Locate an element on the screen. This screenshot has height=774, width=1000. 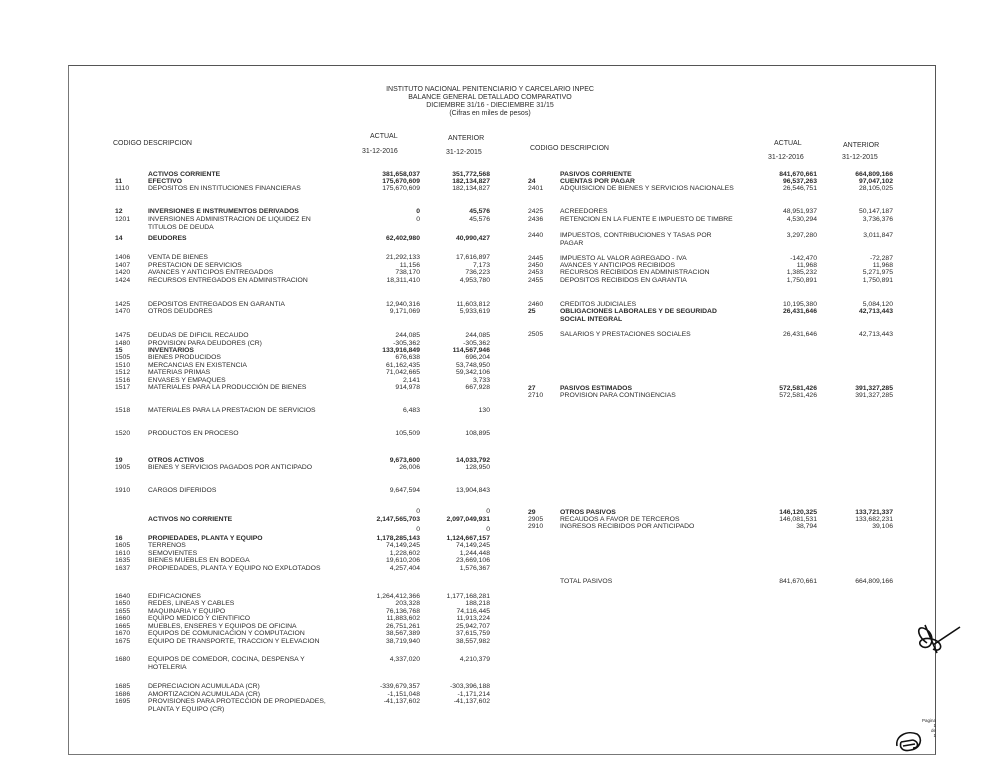
value-anterior: 1,244,448 is located at coordinates (474, 553).